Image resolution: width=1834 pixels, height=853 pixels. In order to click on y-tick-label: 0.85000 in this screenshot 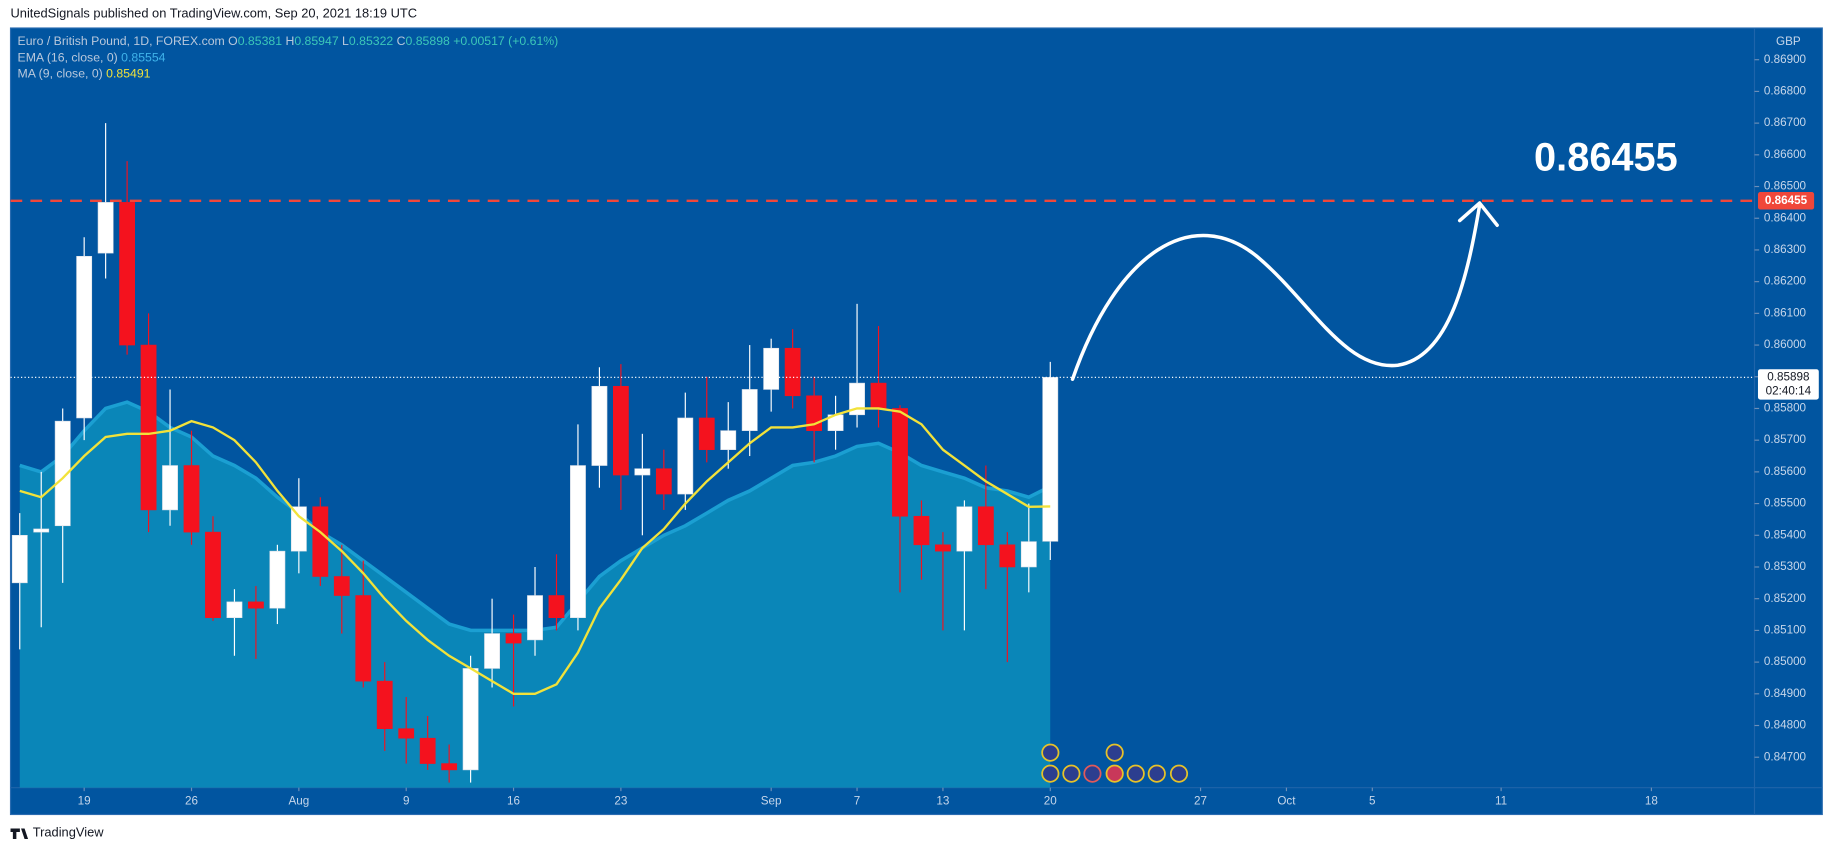, I will do `click(1785, 661)`.